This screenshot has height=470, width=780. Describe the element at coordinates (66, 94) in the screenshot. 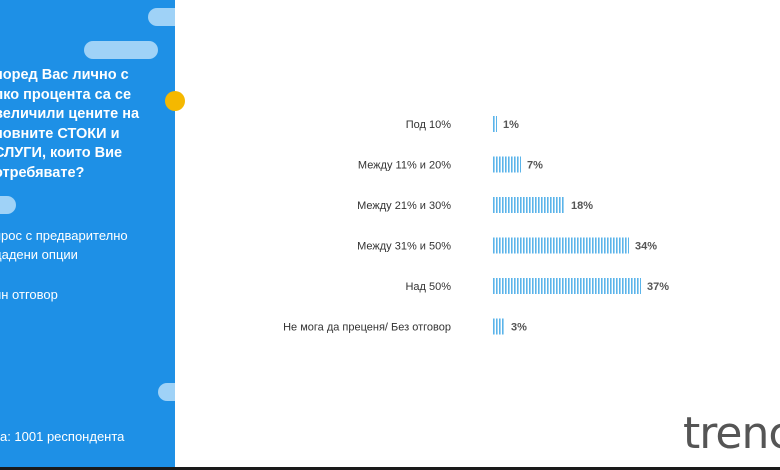

I see `question-line: лко процента са се` at that location.